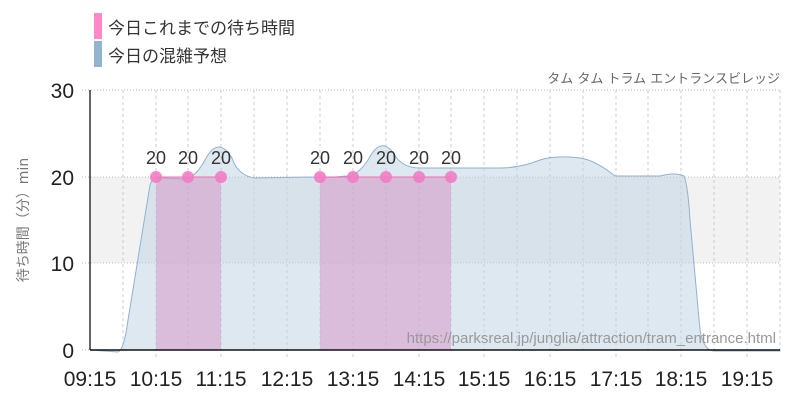 The width and height of the screenshot is (800, 400). Describe the element at coordinates (550, 379) in the screenshot. I see `svg-text: 16:15` at that location.